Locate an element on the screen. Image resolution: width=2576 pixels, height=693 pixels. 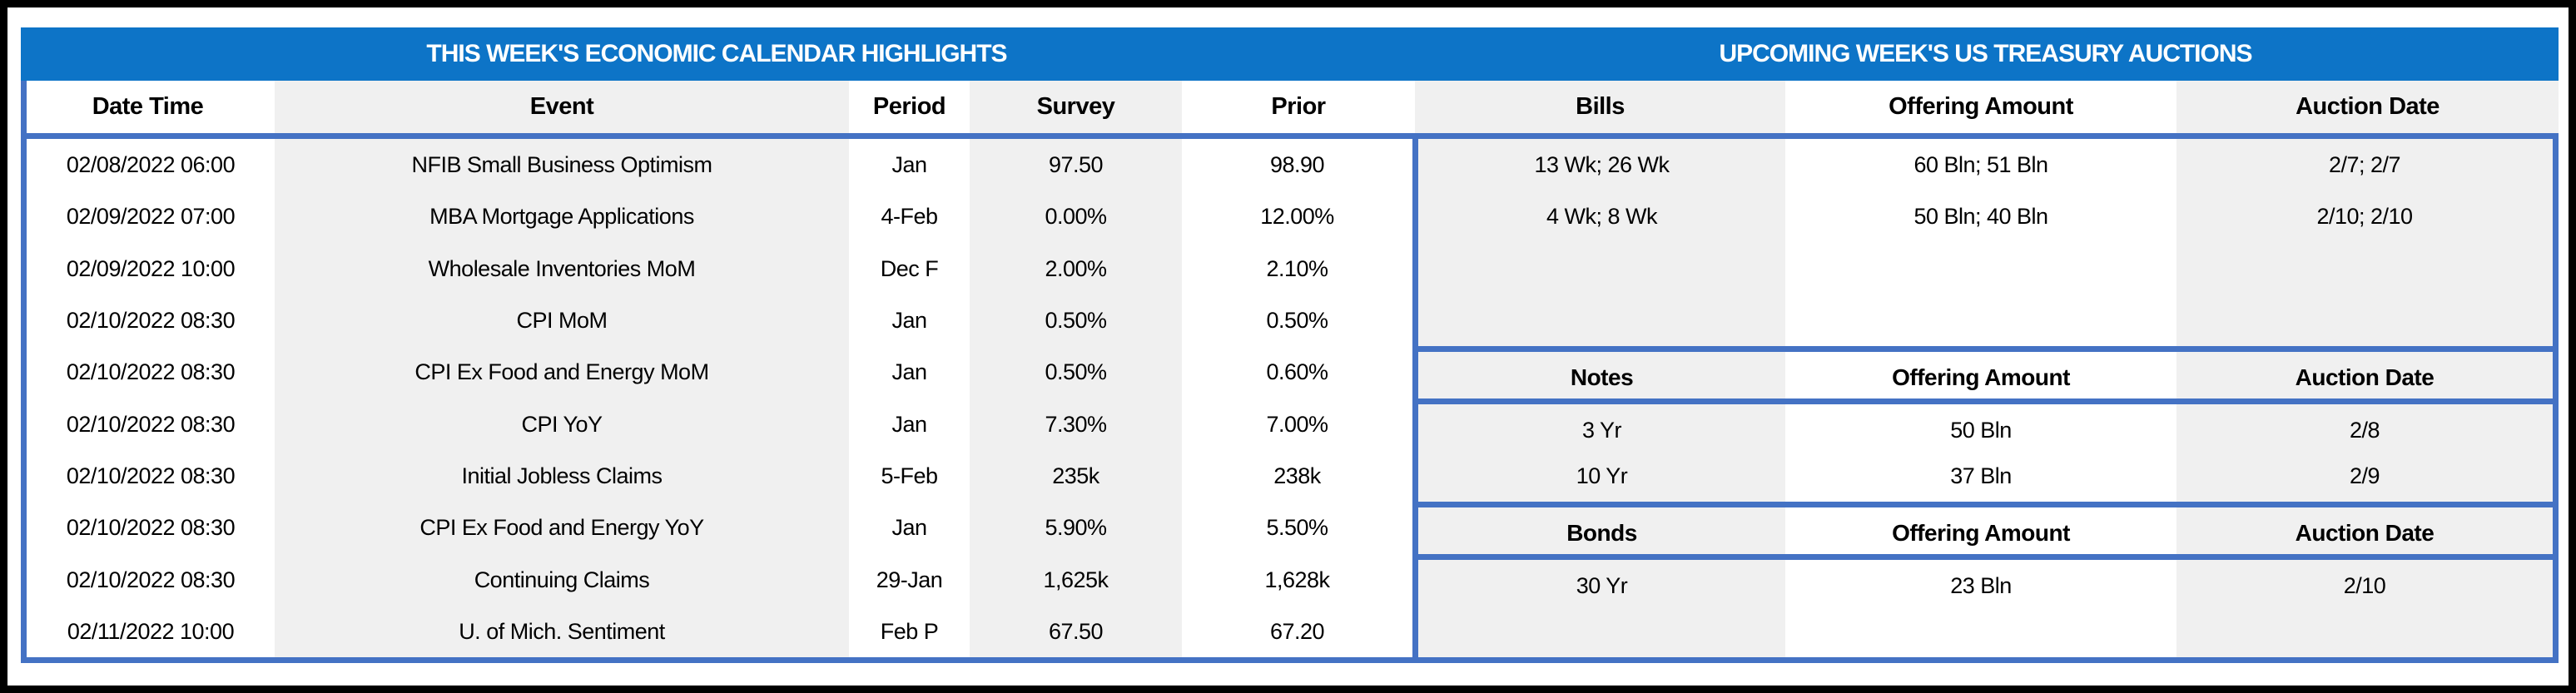
cell-period: 29-Jan is located at coordinates (909, 579).